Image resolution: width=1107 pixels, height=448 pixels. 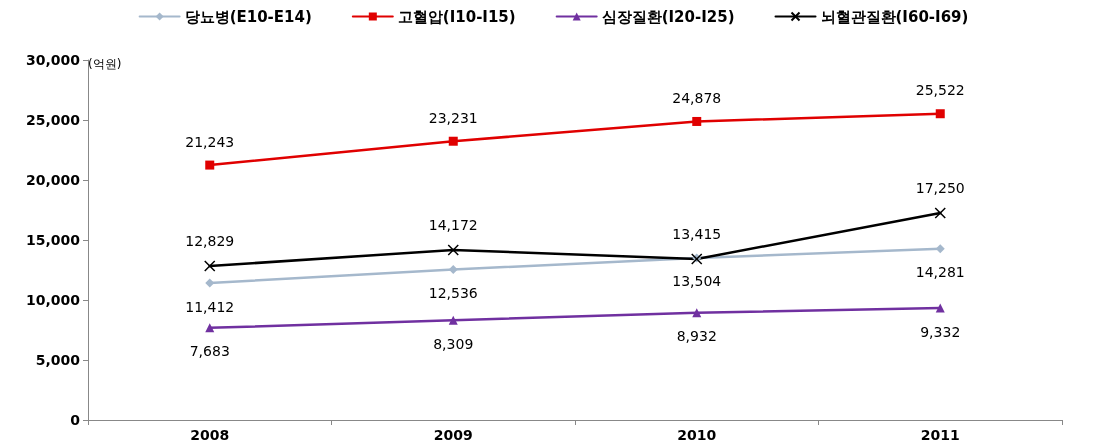 What do you see at coordinates (210, 141) in the screenshot?
I see `data-label: 21,243` at bounding box center [210, 141].